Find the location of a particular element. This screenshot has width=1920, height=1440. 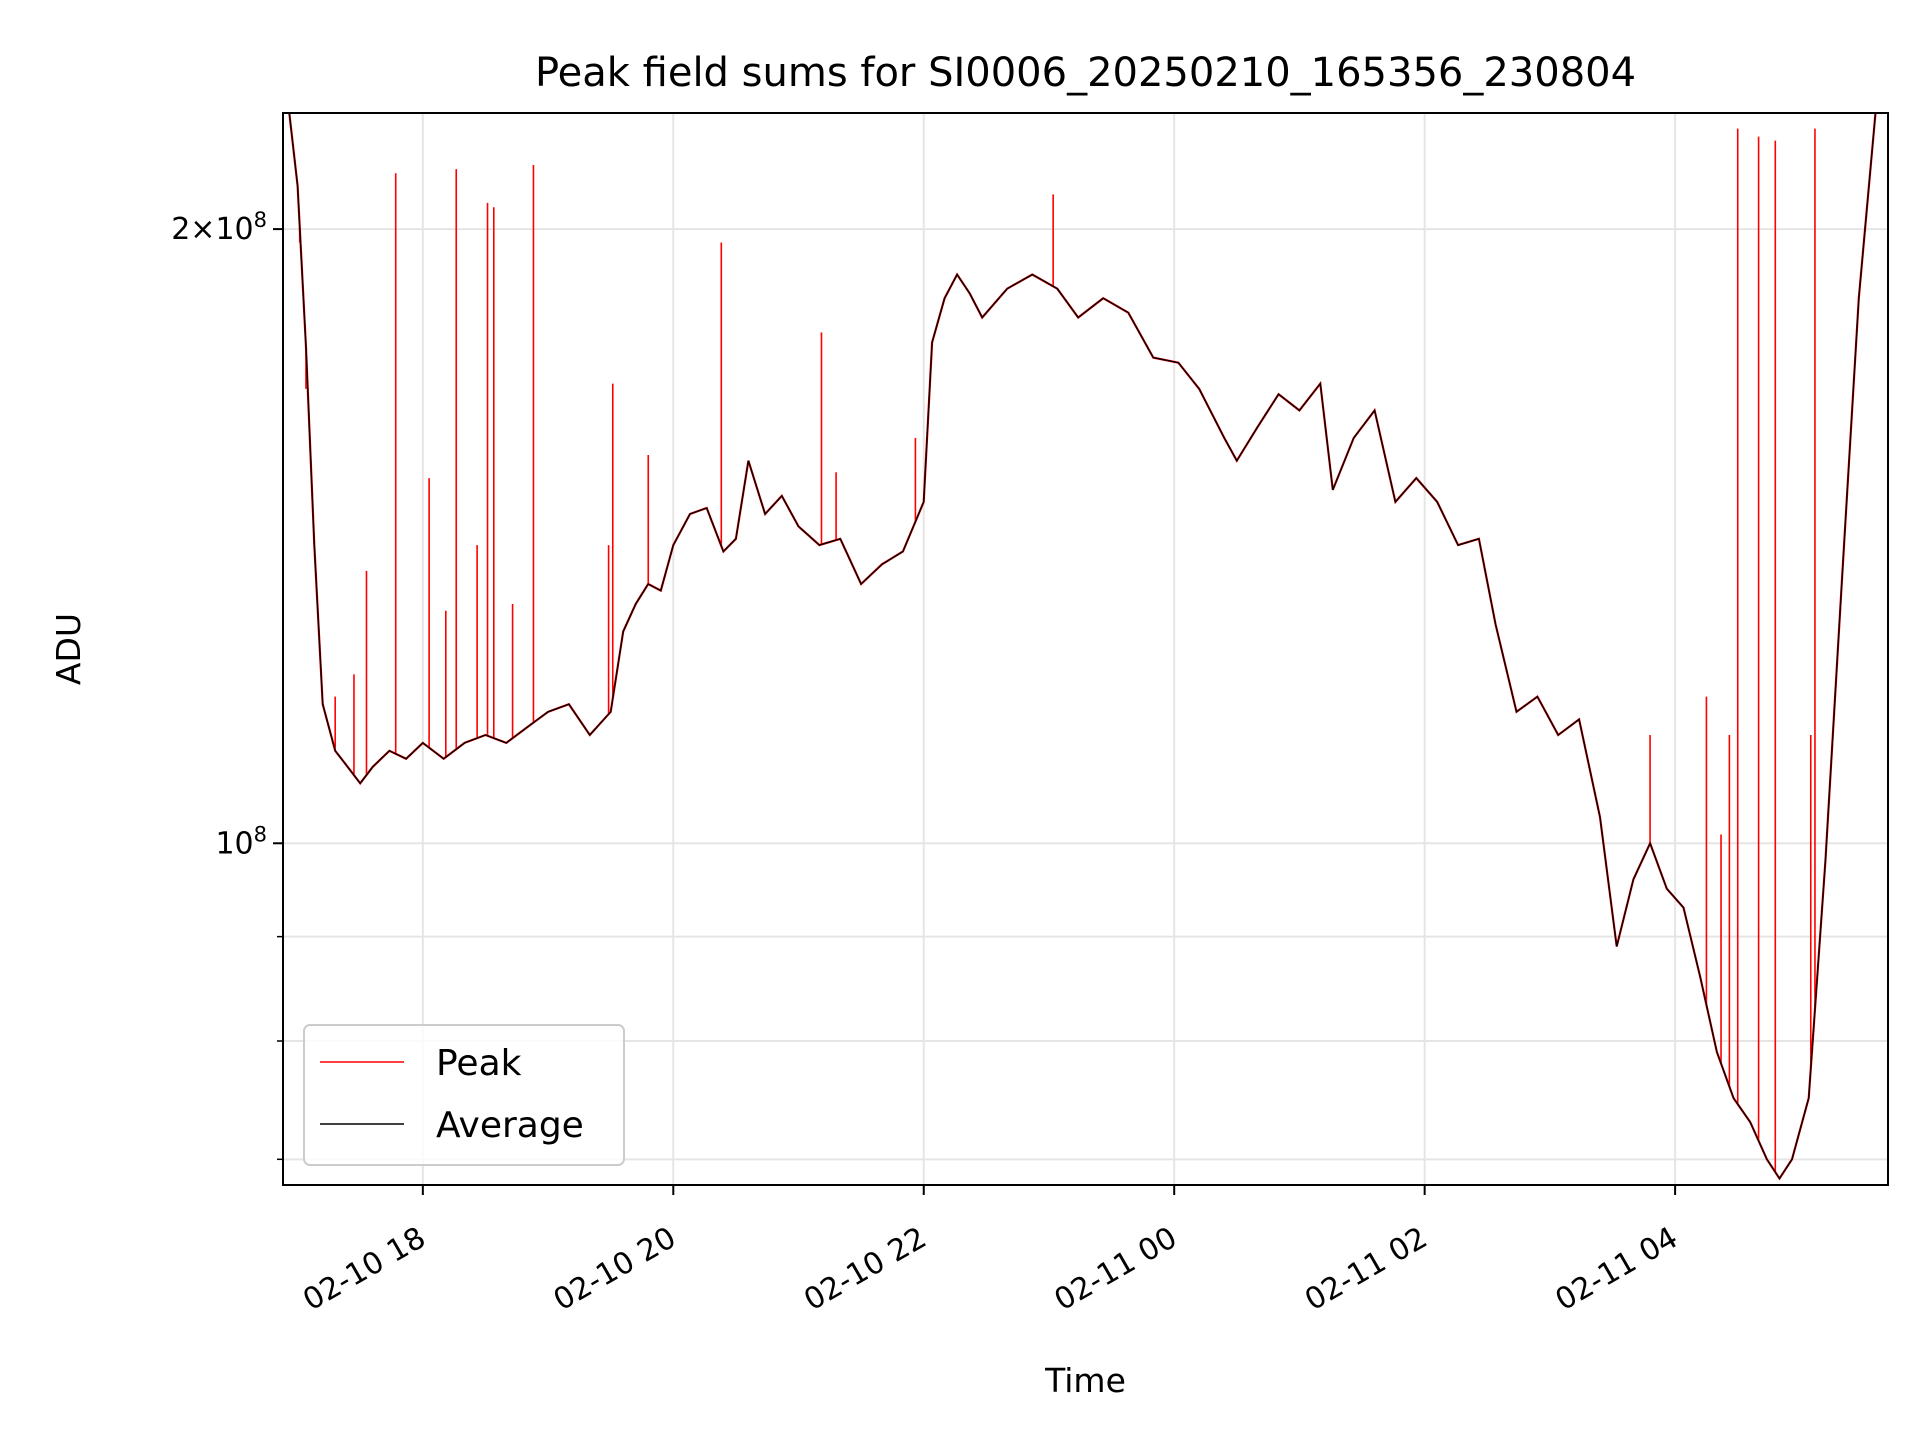

legend-label-peak: Peak is located at coordinates (479, 1063).